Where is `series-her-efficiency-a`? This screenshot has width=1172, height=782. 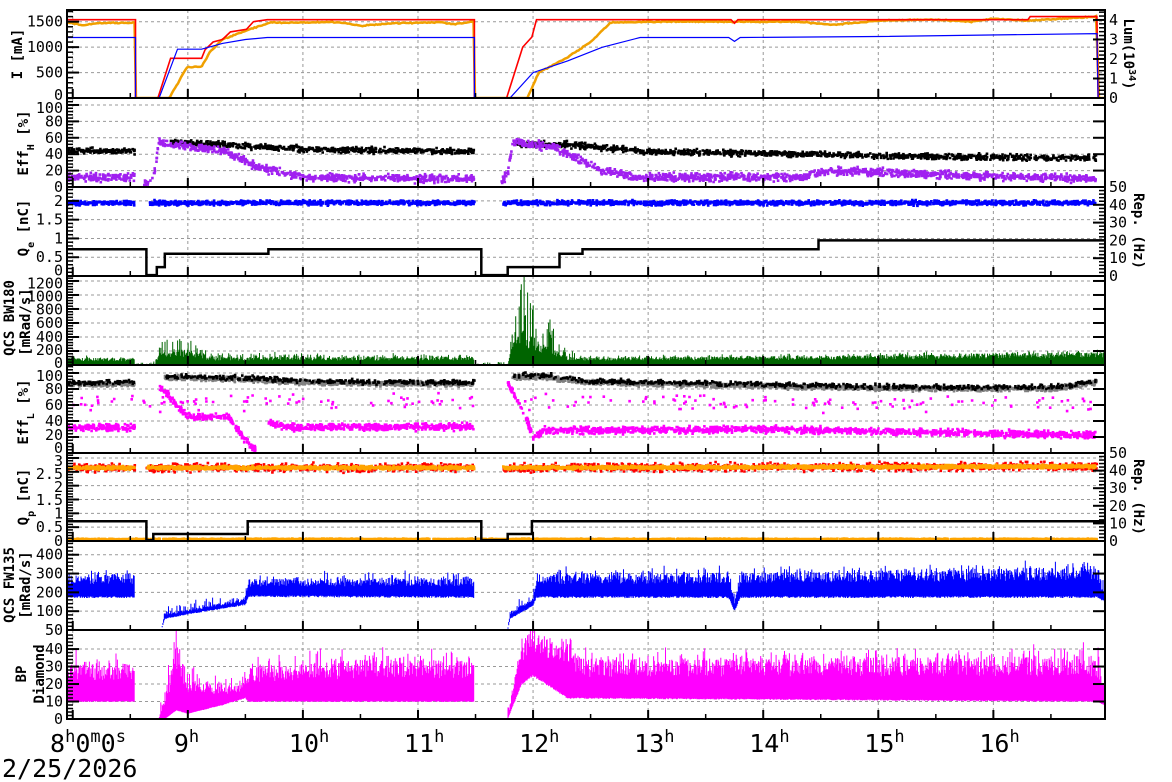
series-her-efficiency-a is located at coordinates (582, 150).